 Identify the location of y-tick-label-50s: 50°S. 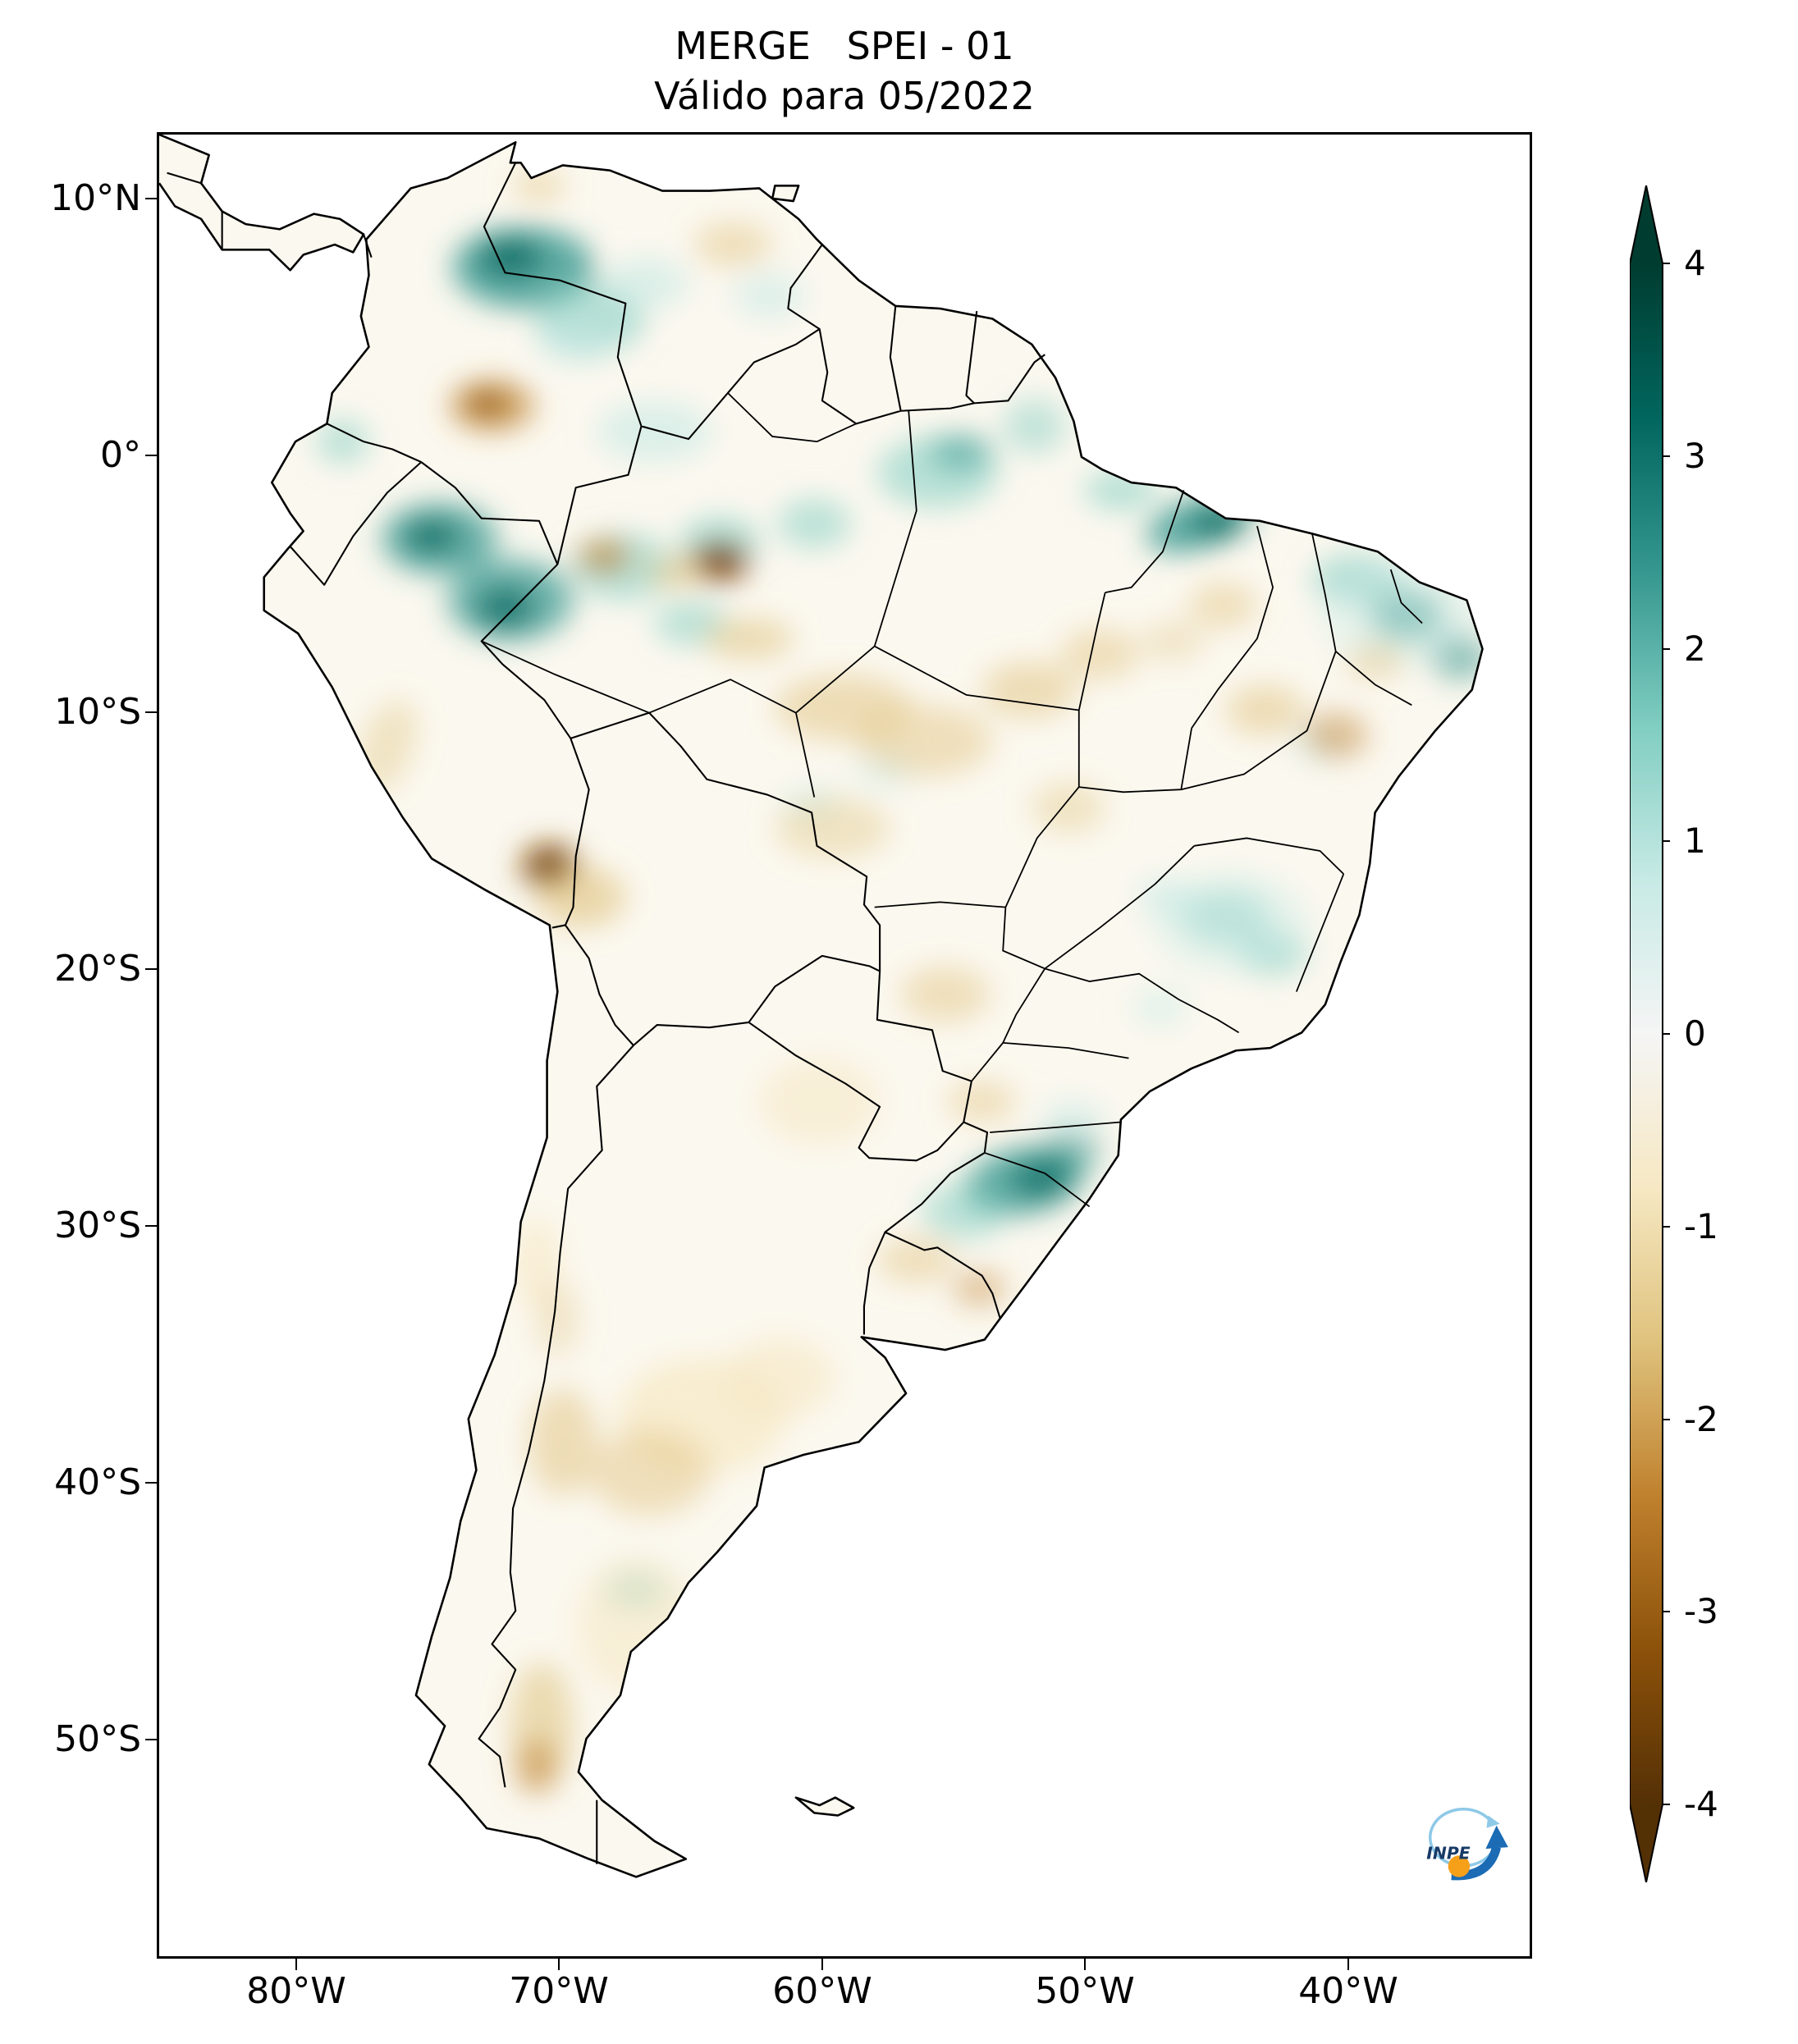
(97, 1739).